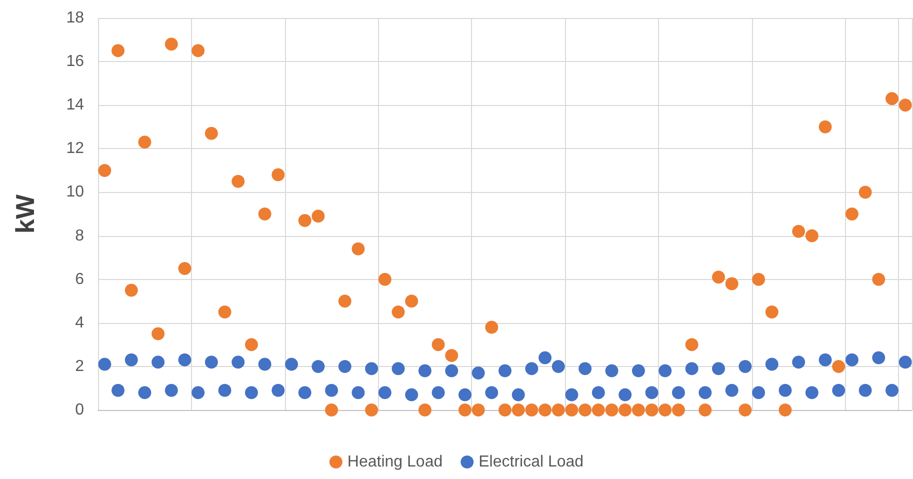  I want to click on y-tick-label: 14, so click(75, 105).